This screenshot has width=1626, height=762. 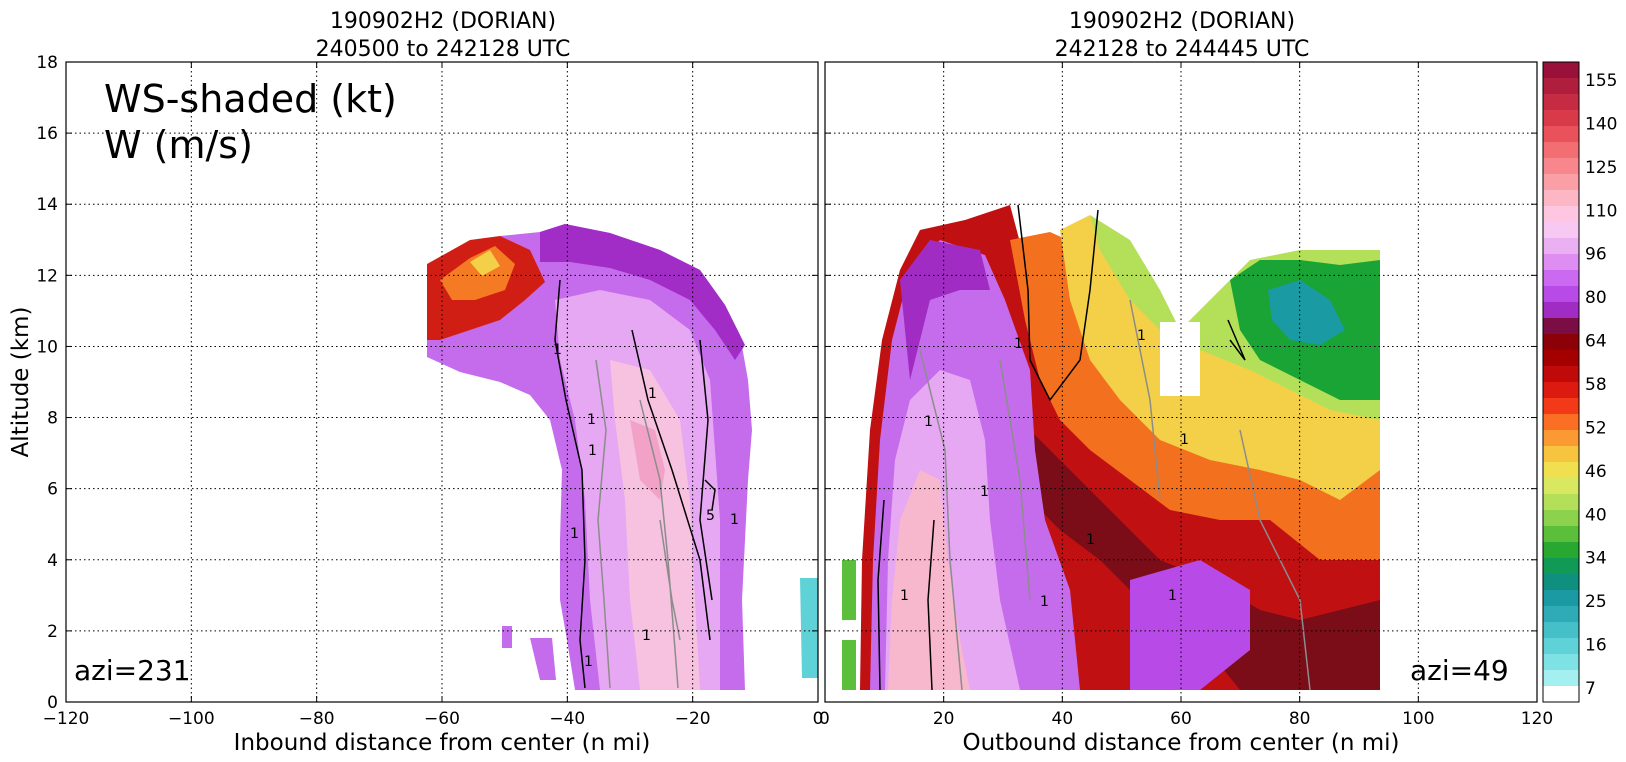 I want to click on x-tick-label: 40, so click(x=1063, y=719).